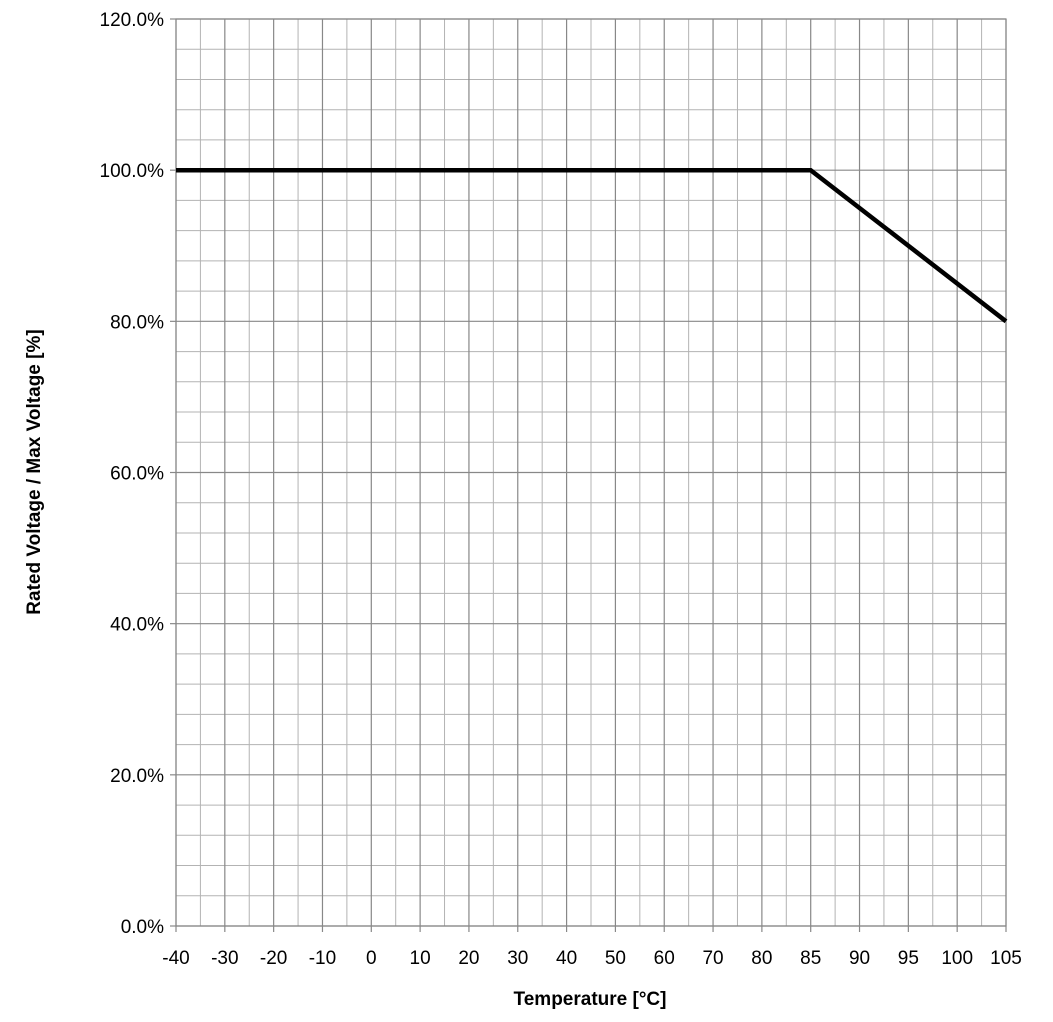  What do you see at coordinates (137, 322) in the screenshot?
I see `y-tick-label: 80.0%` at bounding box center [137, 322].